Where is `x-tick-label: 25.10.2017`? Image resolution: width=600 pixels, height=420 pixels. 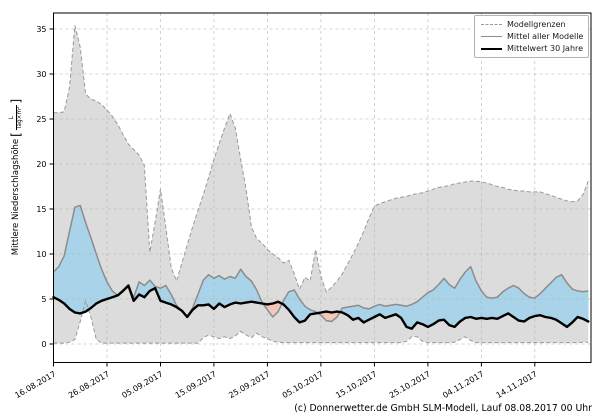 x-tick-label: 25.10.2017 is located at coordinates (410, 384).